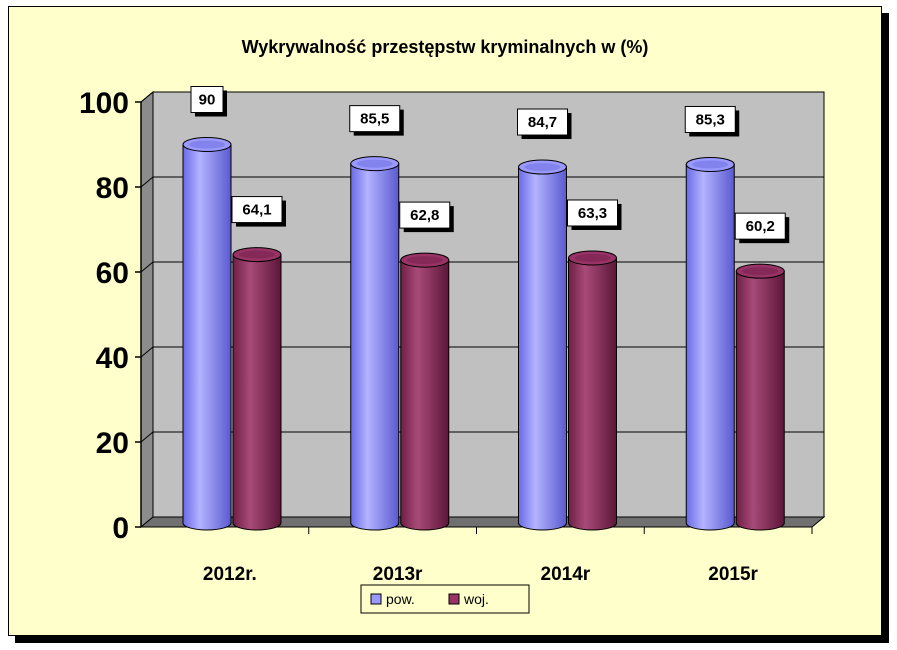  Describe the element at coordinates (710, 343) in the screenshot. I see `bar-pow.-2015r` at that location.